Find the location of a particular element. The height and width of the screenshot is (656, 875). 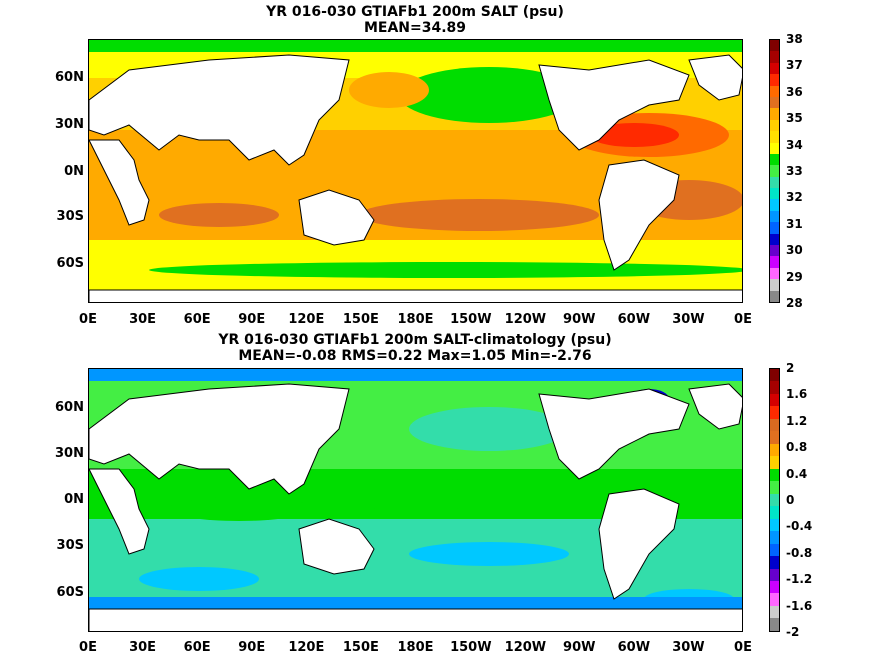

panel1-colorbar is located at coordinates (774, 171).